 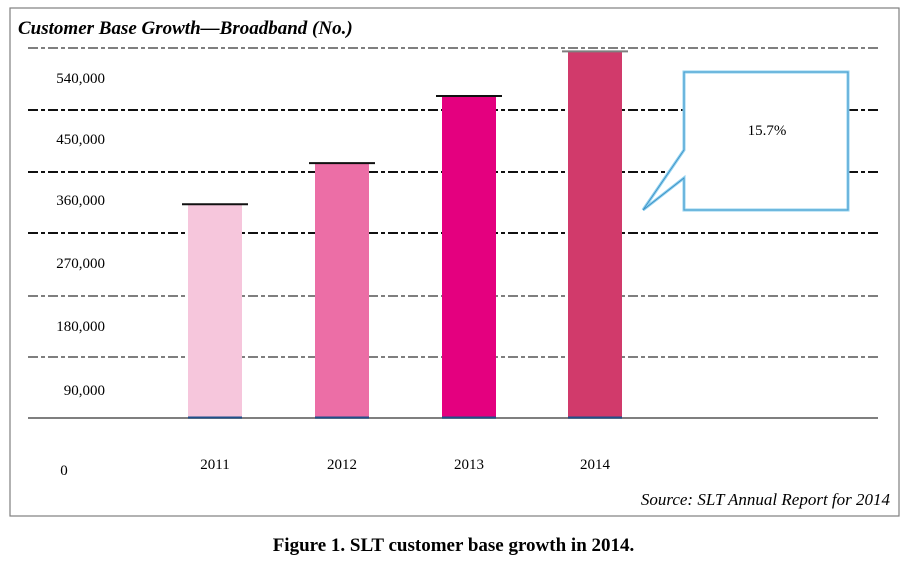 What do you see at coordinates (80, 79) in the screenshot?
I see `y-tick-label: 540,000` at bounding box center [80, 79].